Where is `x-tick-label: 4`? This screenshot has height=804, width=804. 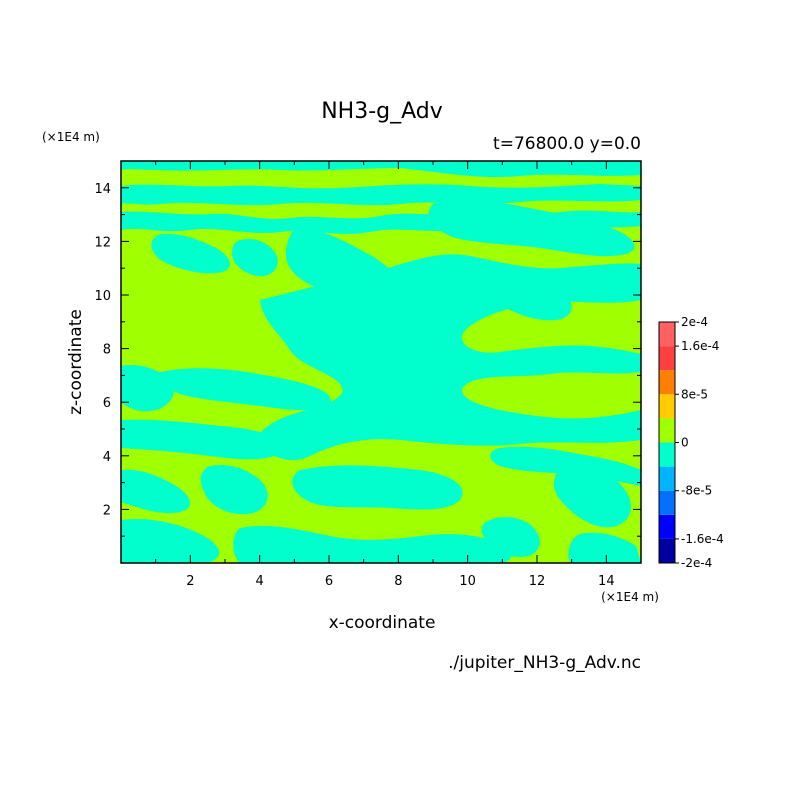
x-tick-label: 4 is located at coordinates (260, 581).